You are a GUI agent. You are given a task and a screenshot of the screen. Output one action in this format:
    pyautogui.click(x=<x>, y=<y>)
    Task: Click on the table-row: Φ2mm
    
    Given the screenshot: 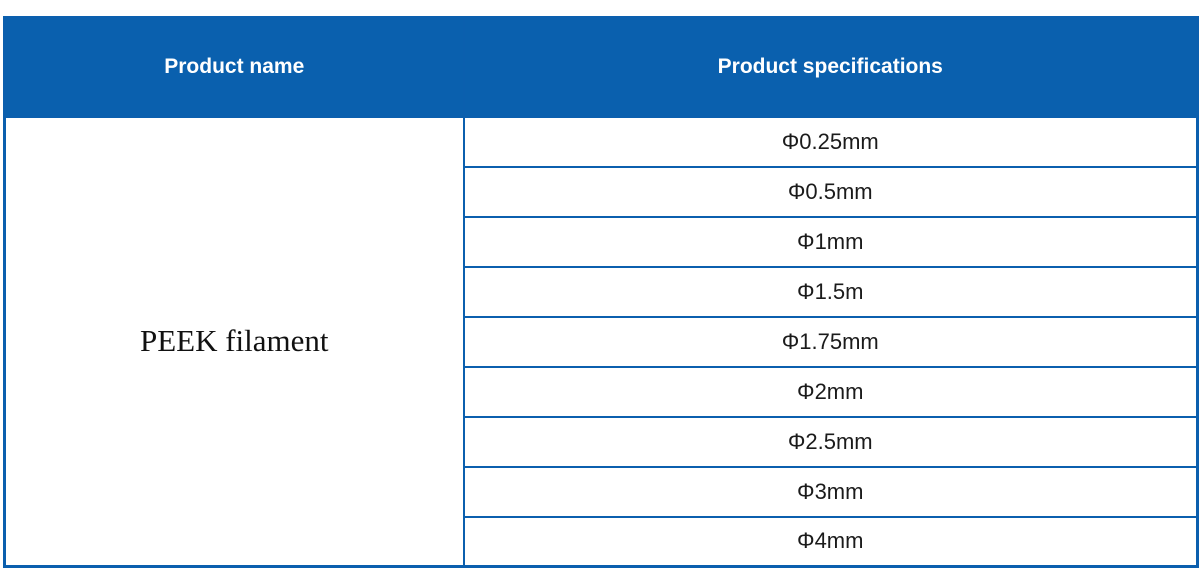 What is the action you would take?
    pyautogui.click(x=602, y=391)
    